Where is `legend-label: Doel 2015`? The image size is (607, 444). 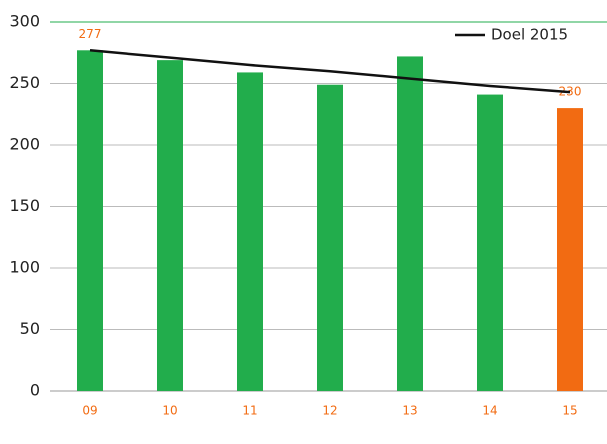 legend-label: Doel 2015 is located at coordinates (529, 35).